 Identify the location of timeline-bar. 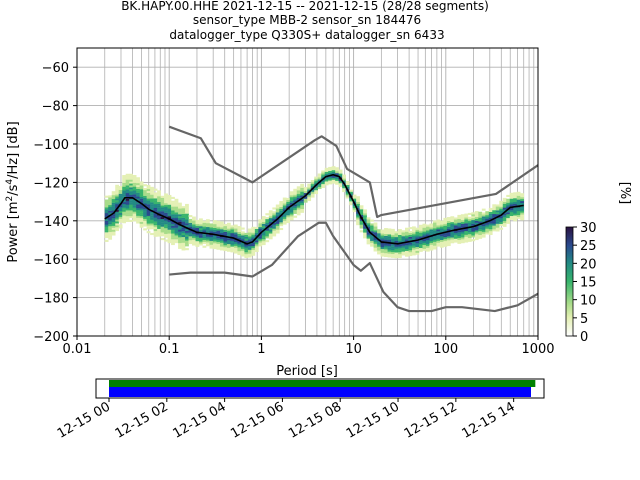
(320, 392).